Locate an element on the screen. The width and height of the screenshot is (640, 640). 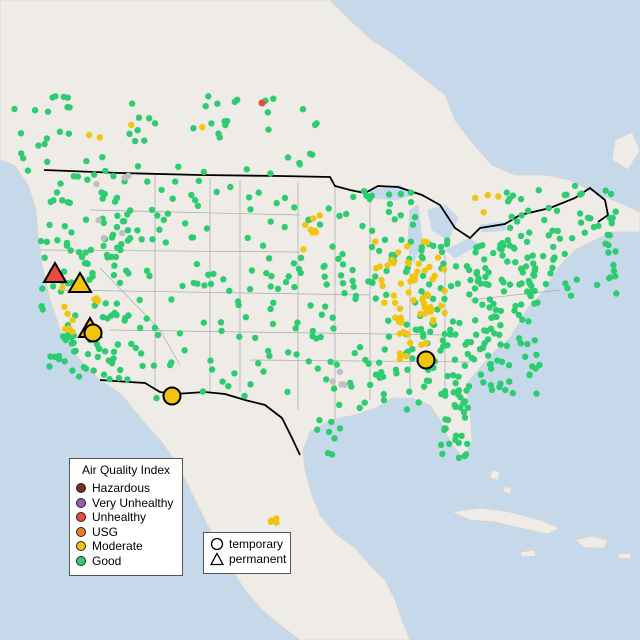
cuba-land is located at coordinates (505, 521).